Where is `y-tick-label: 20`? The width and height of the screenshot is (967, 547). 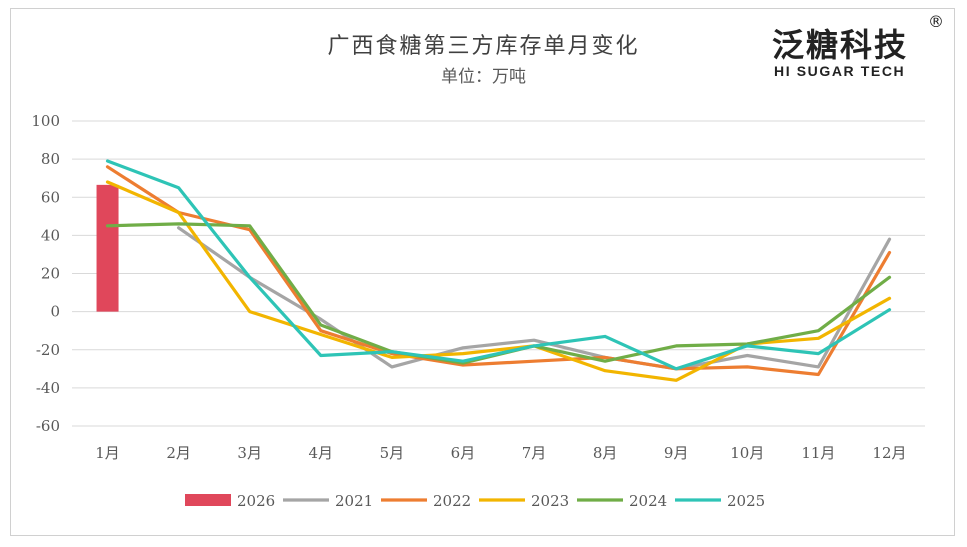 y-tick-label: 20 is located at coordinates (50, 274).